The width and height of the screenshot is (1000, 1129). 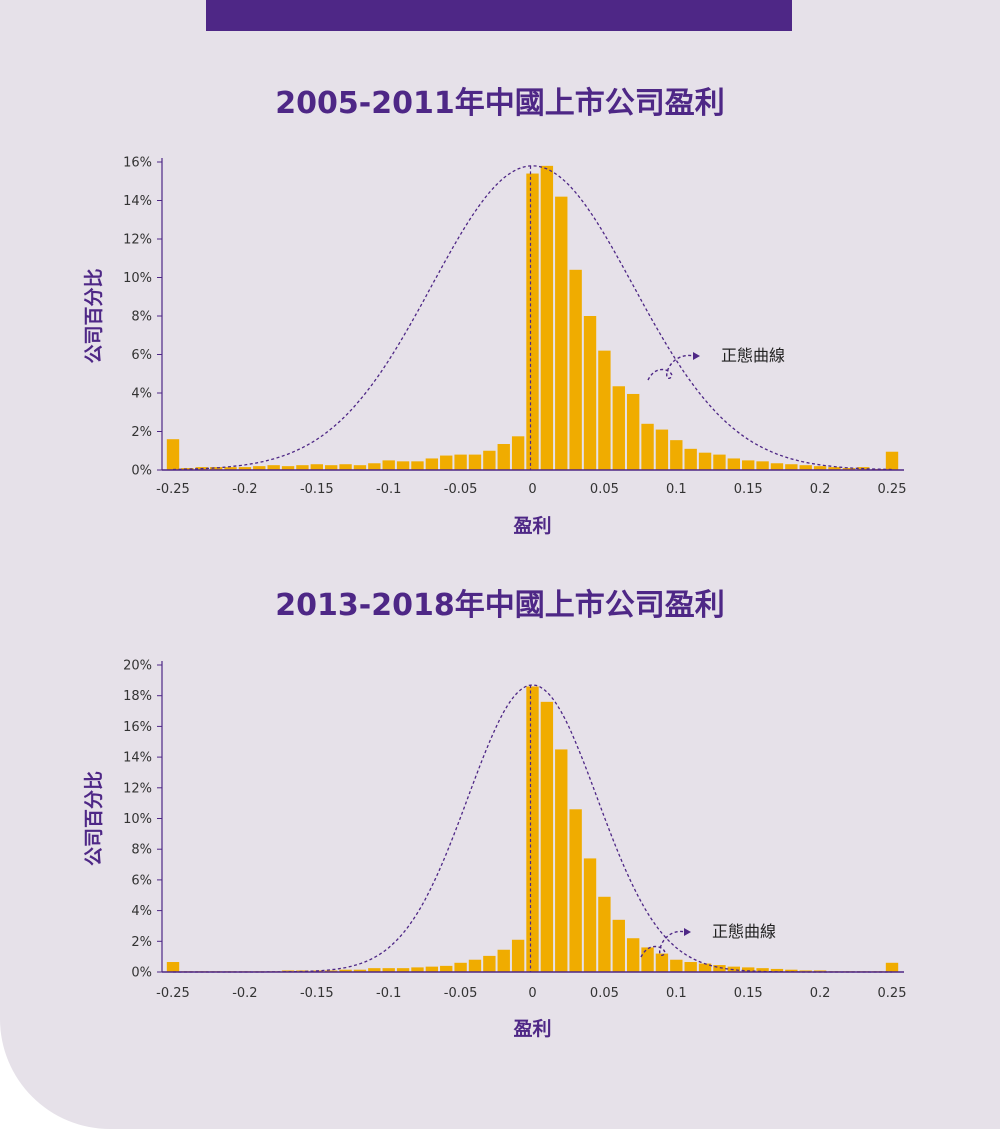 What do you see at coordinates (317, 993) in the screenshot?
I see `x-tick-label: -0.15` at bounding box center [317, 993].